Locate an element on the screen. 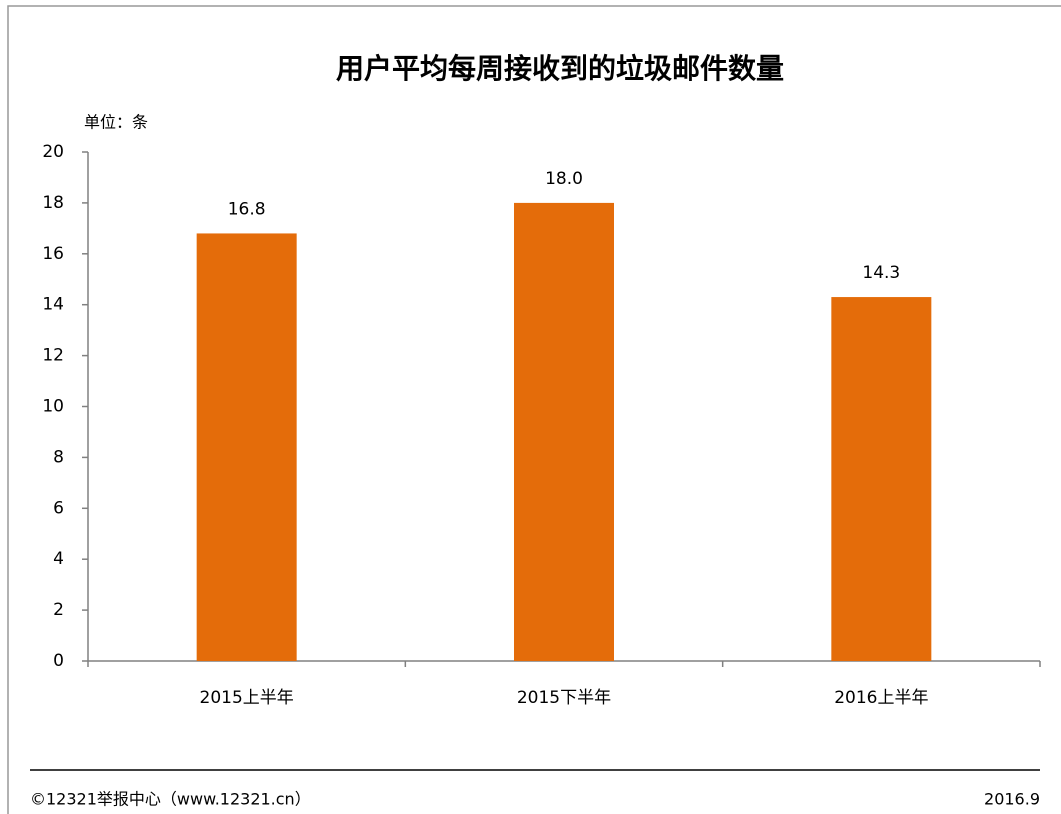  y-tick-label: 8 is located at coordinates (58, 457).